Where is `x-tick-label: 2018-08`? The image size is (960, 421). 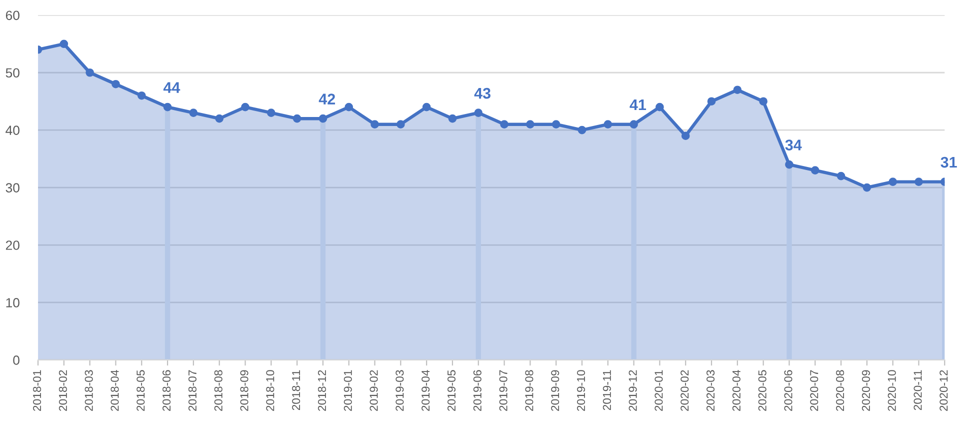
x-tick-label: 2018-08 is located at coordinates (218, 390).